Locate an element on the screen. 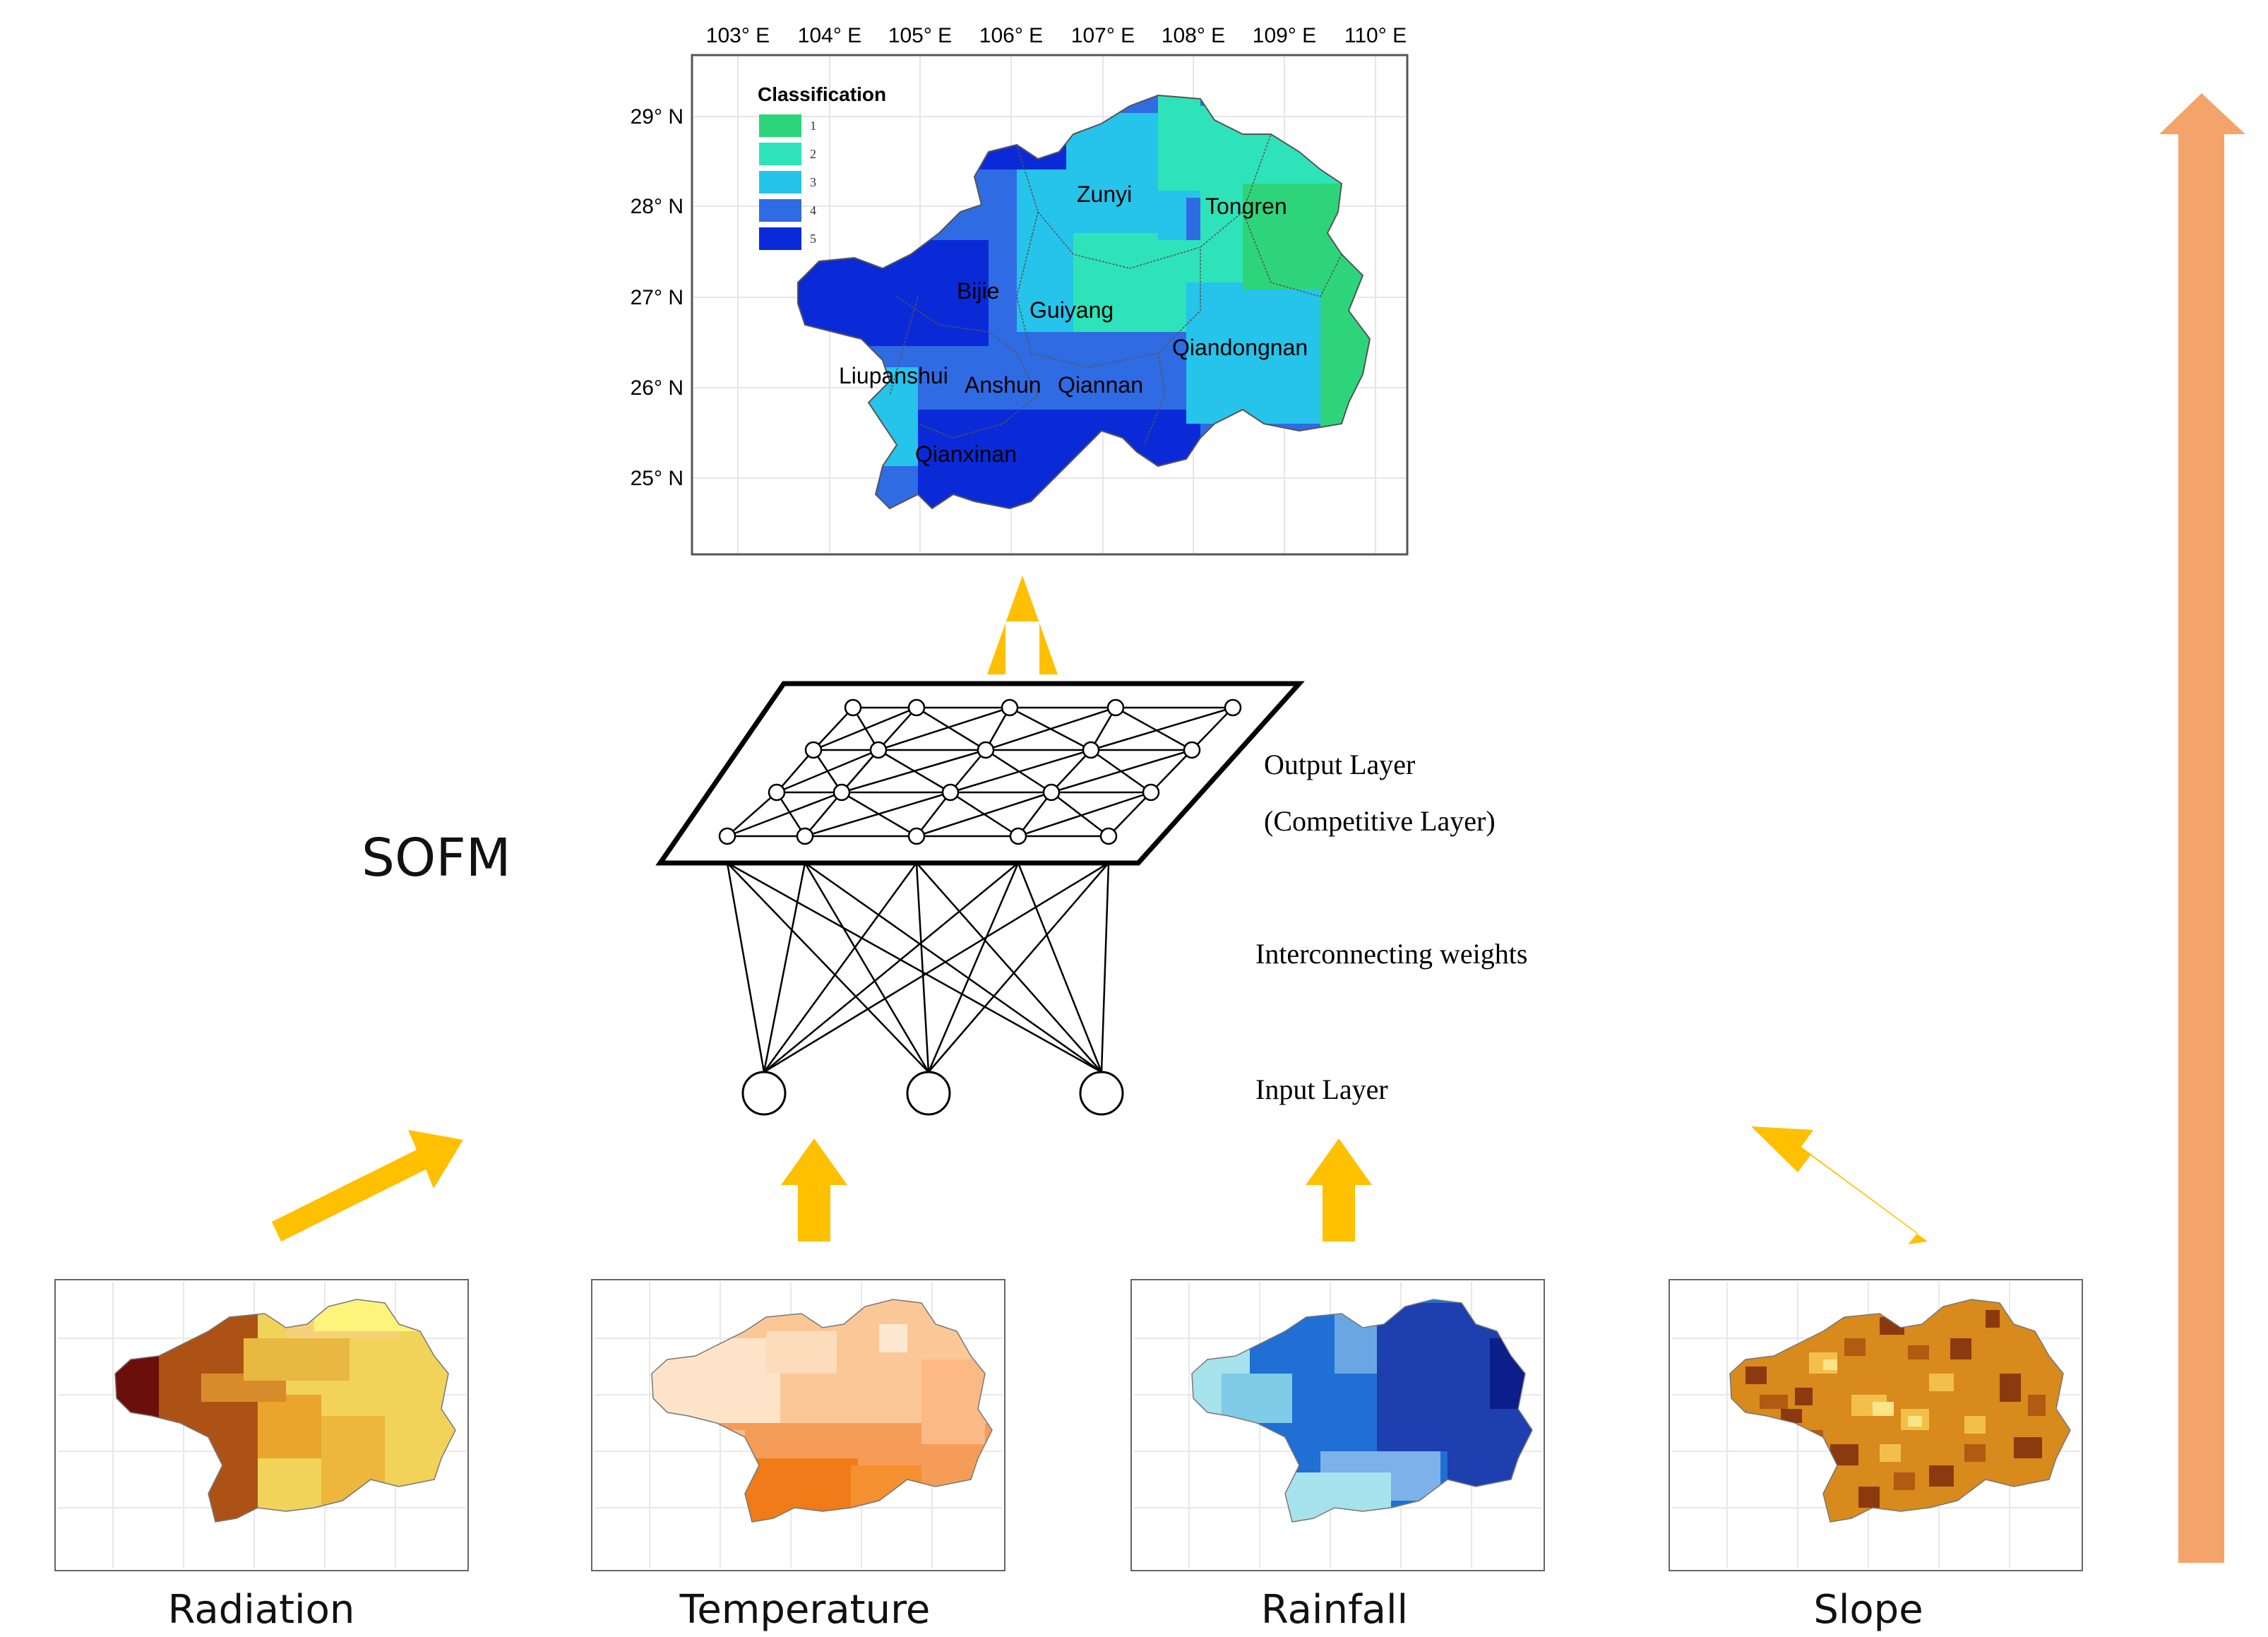 The height and width of the screenshot is (1637, 2268). region-label-qianxinan: Qianxinan is located at coordinates (966, 454).